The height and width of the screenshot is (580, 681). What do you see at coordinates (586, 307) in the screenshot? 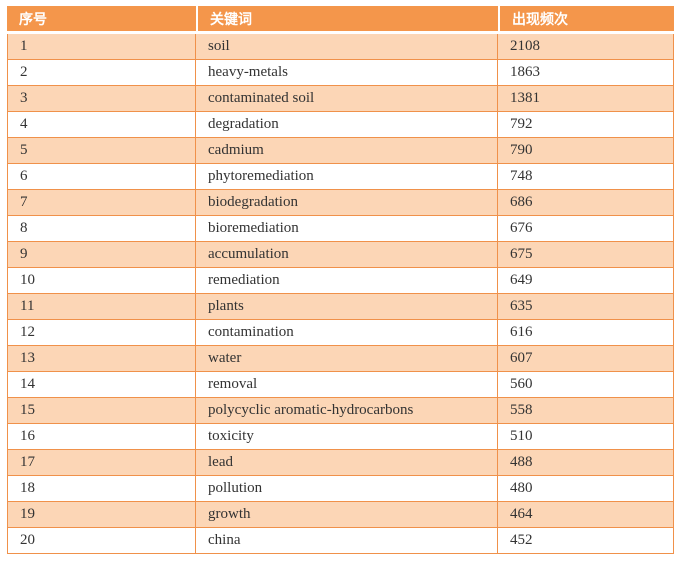
I see `cell-frequency: 635` at bounding box center [586, 307].